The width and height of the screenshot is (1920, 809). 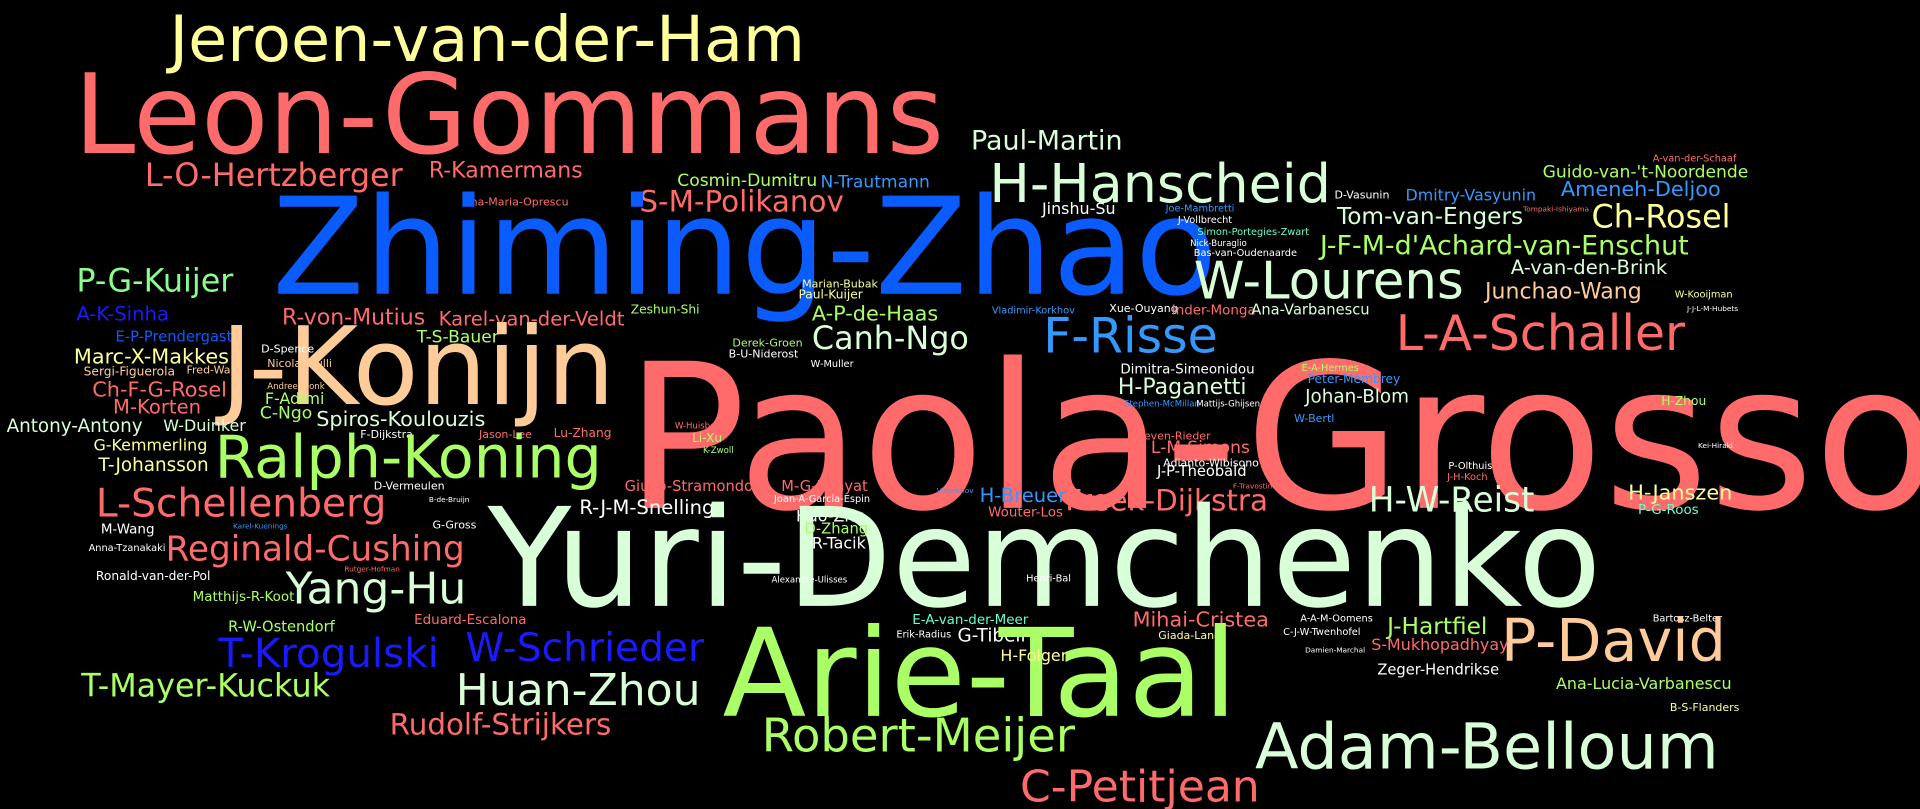 I want to click on word: Steven-Rieder, so click(x=1172, y=435).